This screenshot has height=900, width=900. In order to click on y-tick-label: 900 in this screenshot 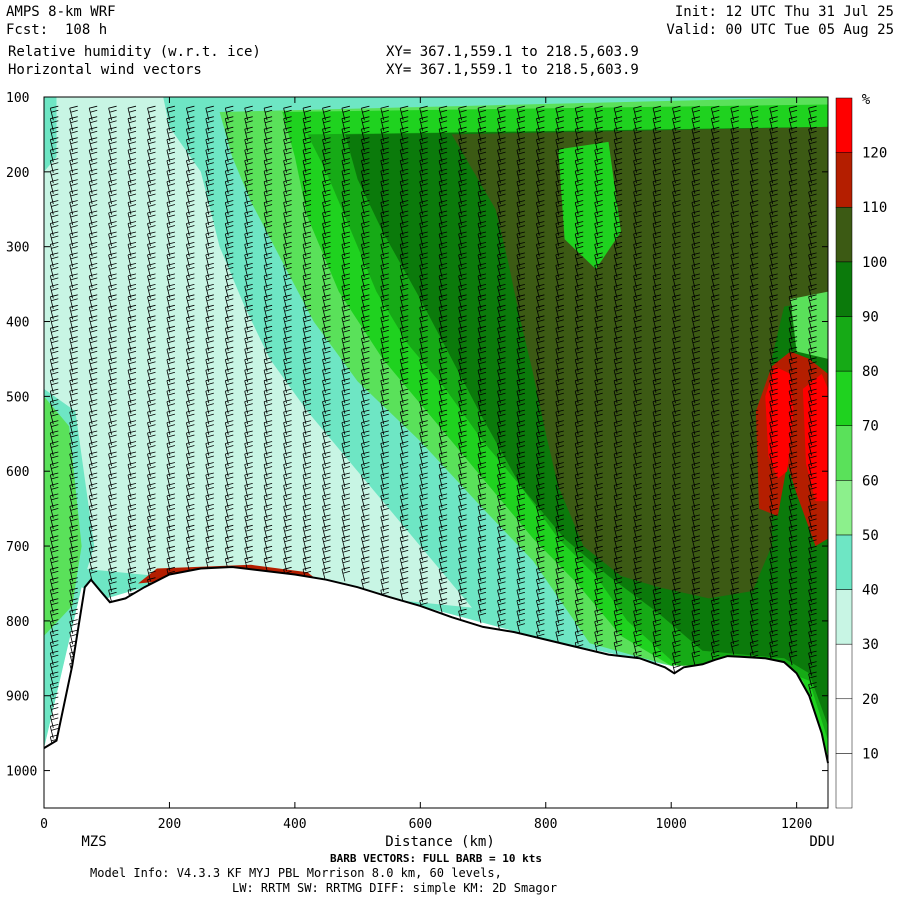, I will do `click(17, 697)`.